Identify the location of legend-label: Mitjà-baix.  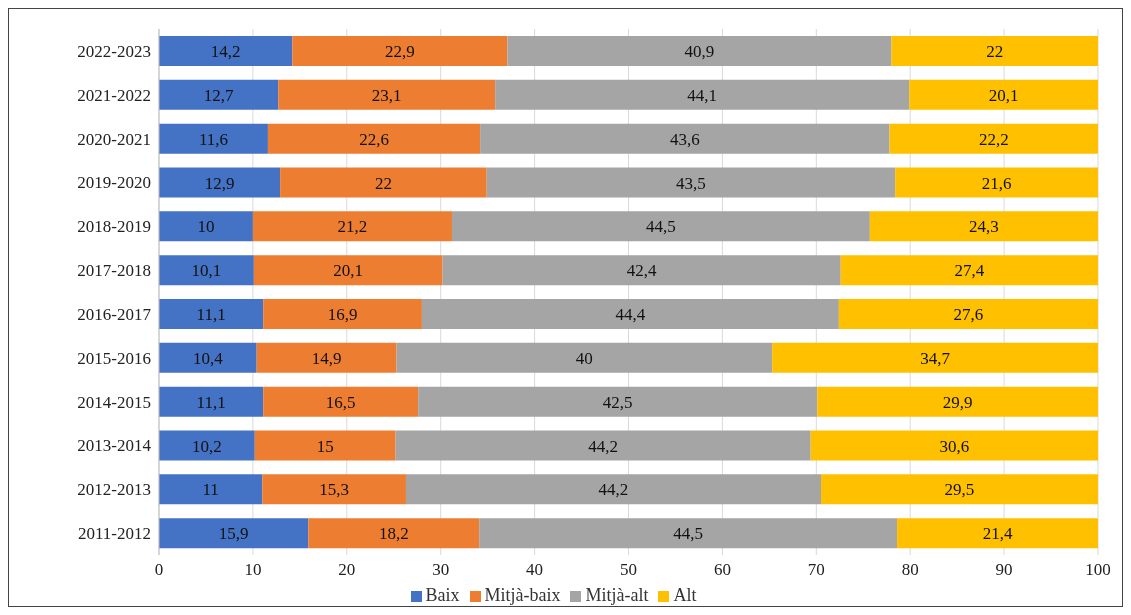
(522, 595).